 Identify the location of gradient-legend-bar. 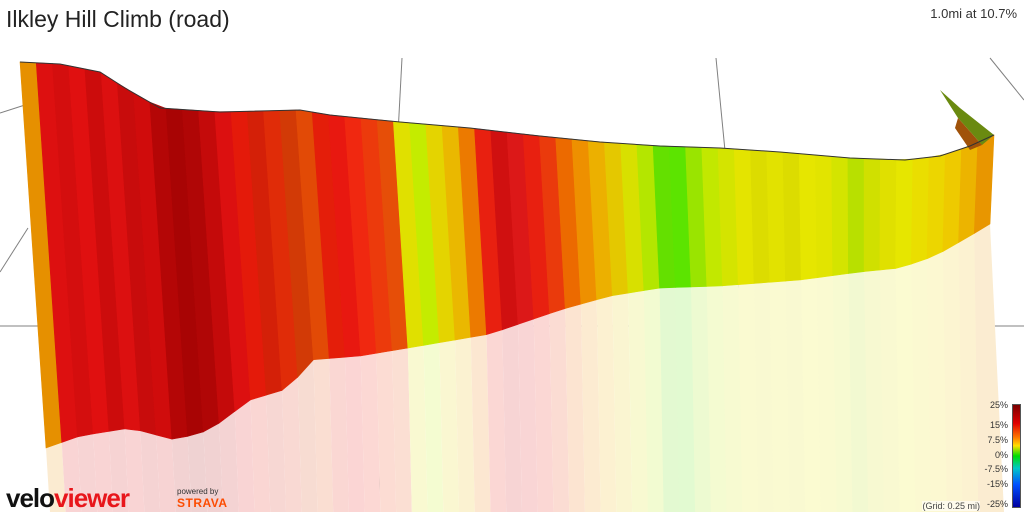
(1016, 456).